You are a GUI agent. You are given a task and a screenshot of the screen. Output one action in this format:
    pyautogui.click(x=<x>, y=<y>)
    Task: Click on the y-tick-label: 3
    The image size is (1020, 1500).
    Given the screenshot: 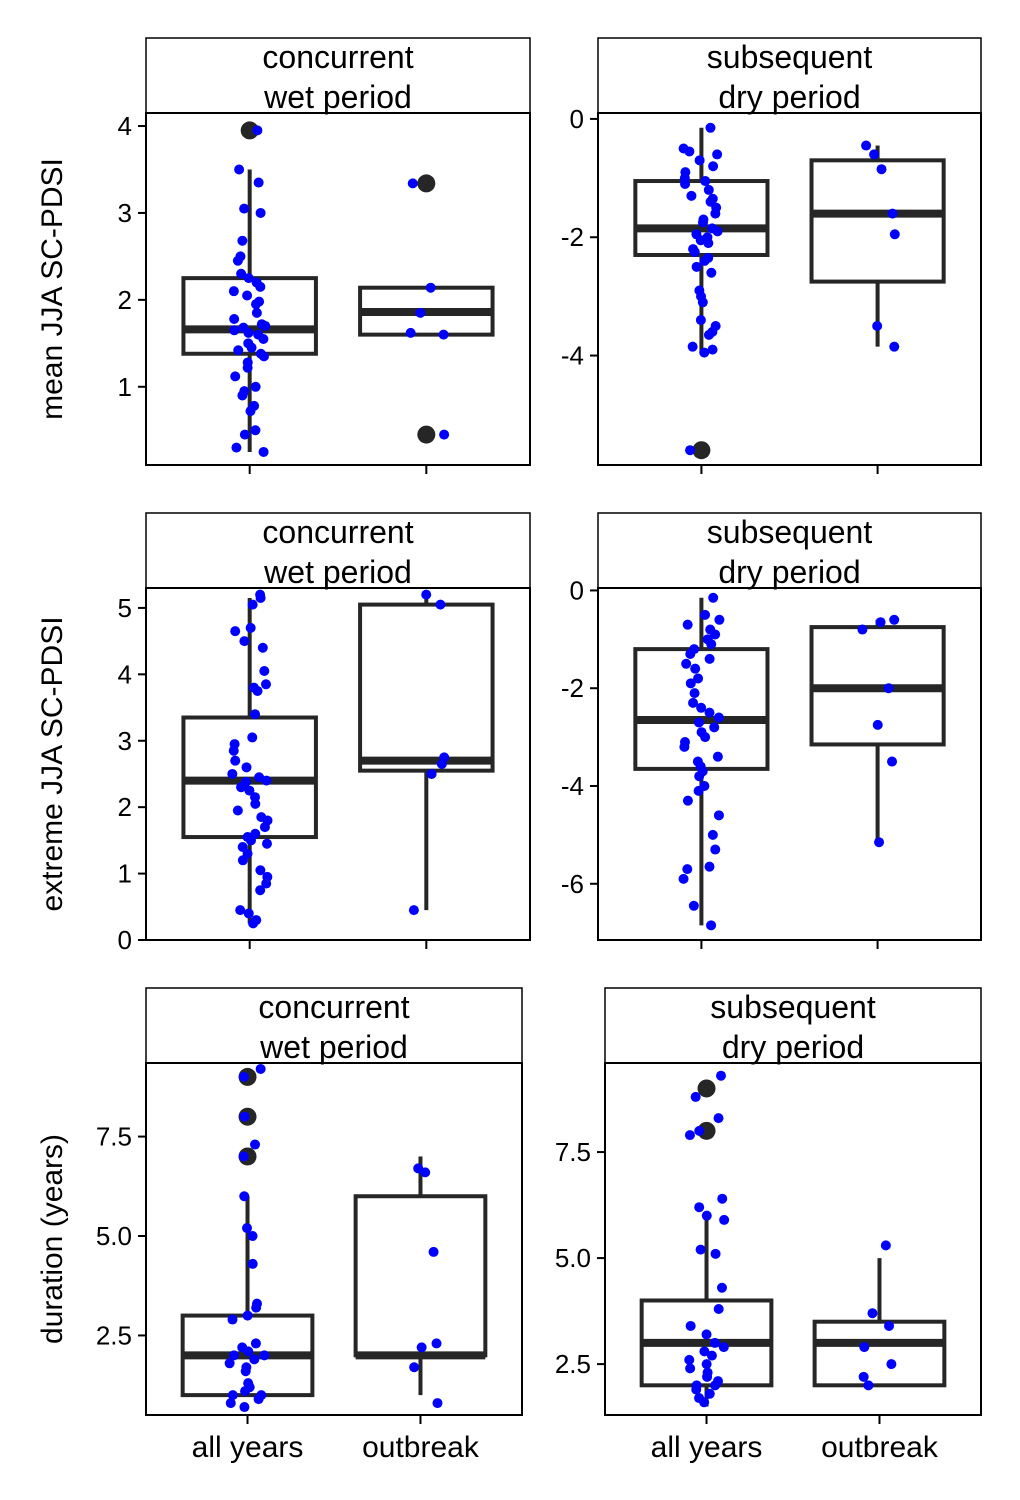 What is the action you would take?
    pyautogui.click(x=125, y=213)
    